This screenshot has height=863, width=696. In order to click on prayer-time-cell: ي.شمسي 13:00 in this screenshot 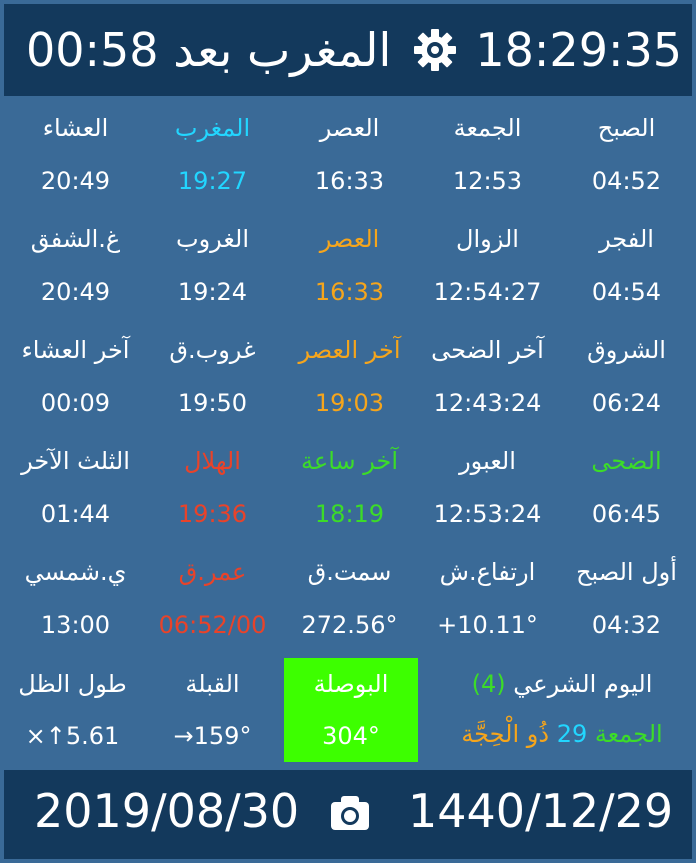, I will do `click(75, 597)`.